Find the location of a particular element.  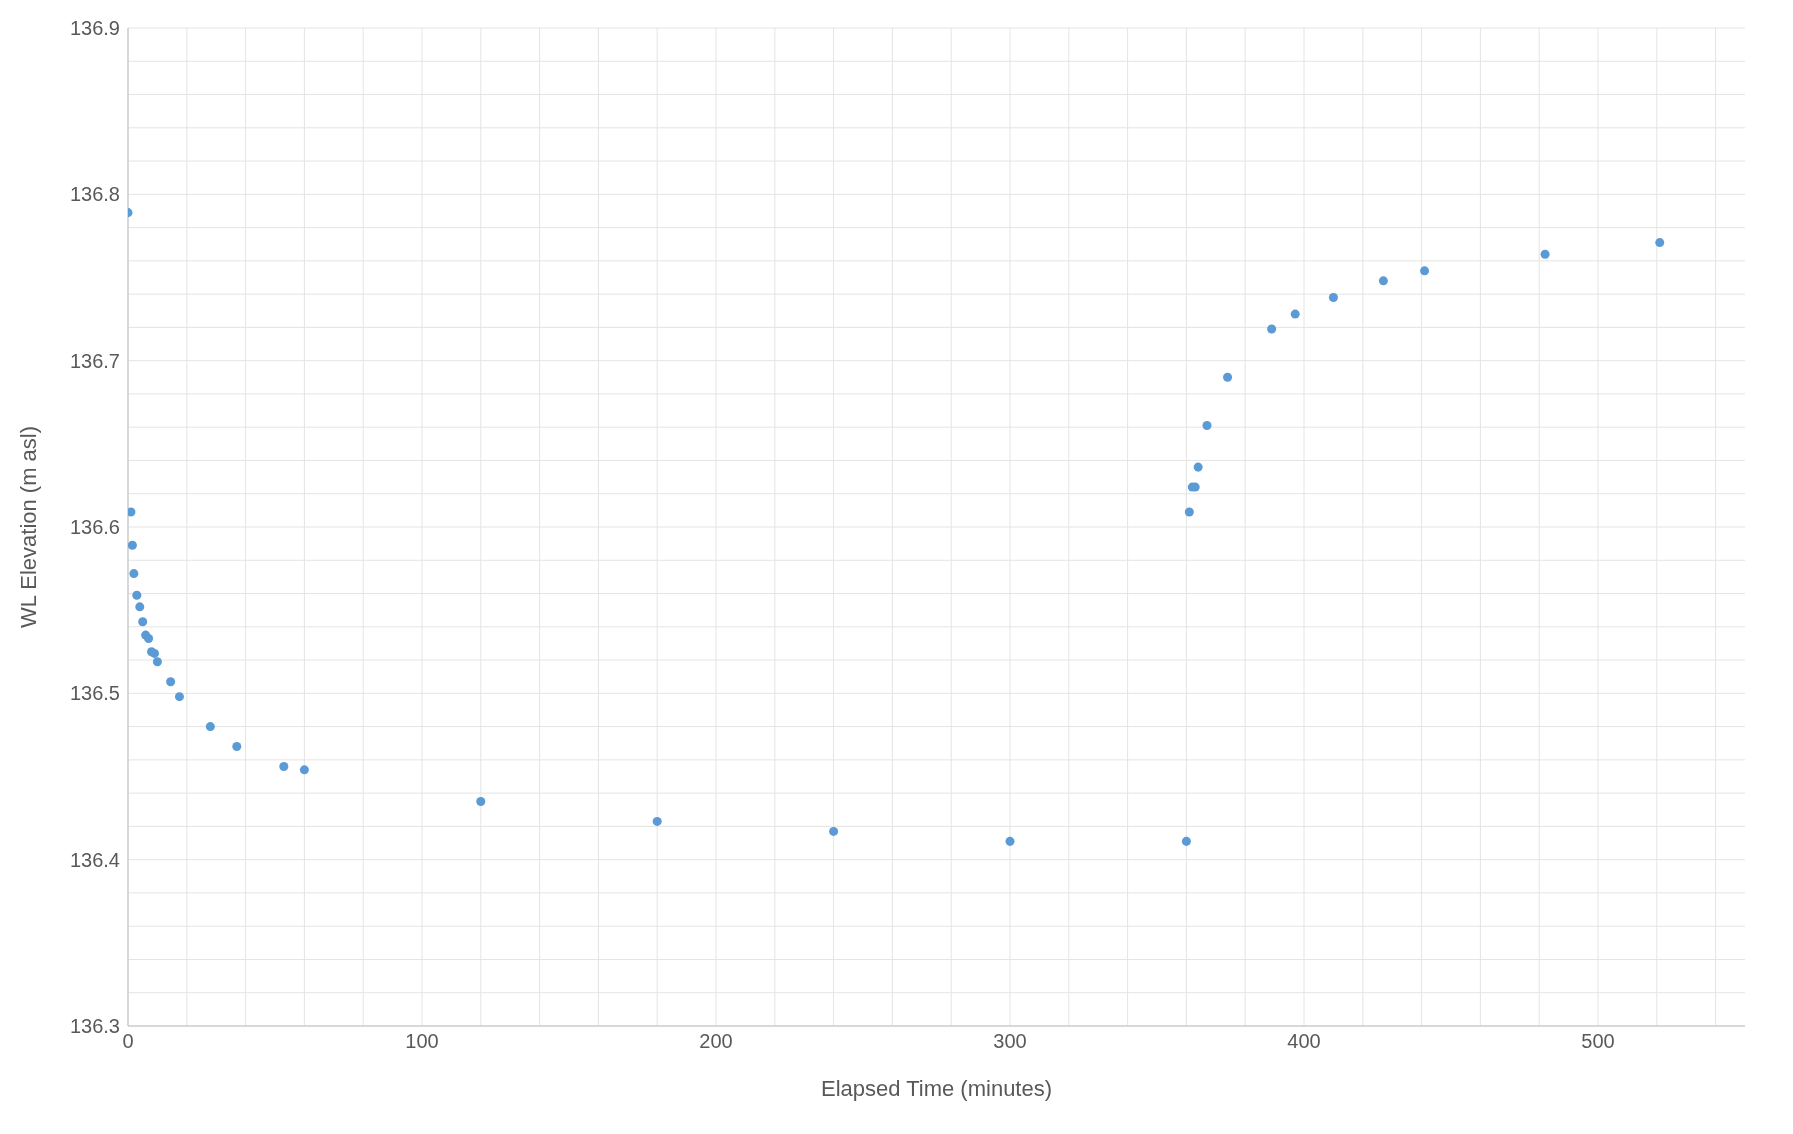

x-tick-label: 300 is located at coordinates (1010, 1041).